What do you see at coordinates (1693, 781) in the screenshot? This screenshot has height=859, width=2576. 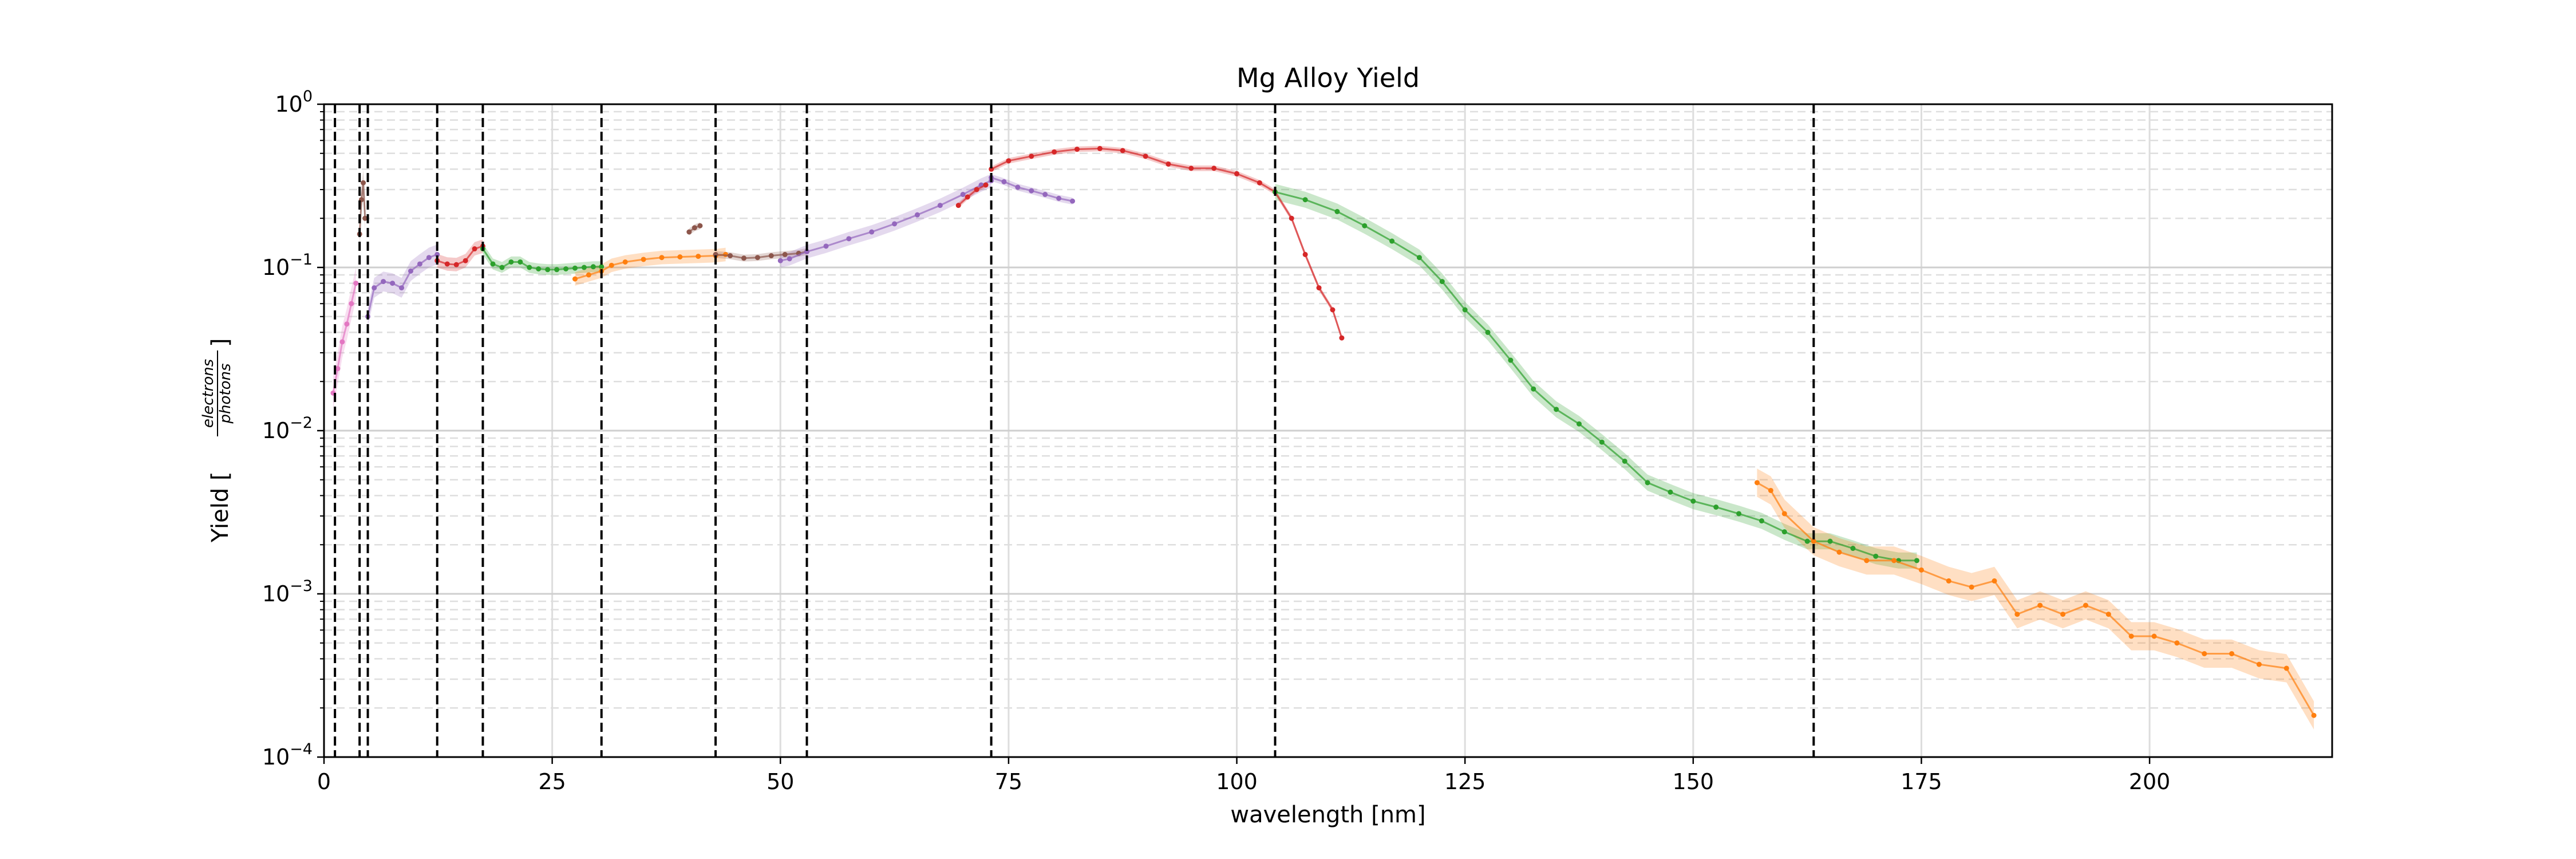 I see `x-tick-label: 150` at bounding box center [1693, 781].